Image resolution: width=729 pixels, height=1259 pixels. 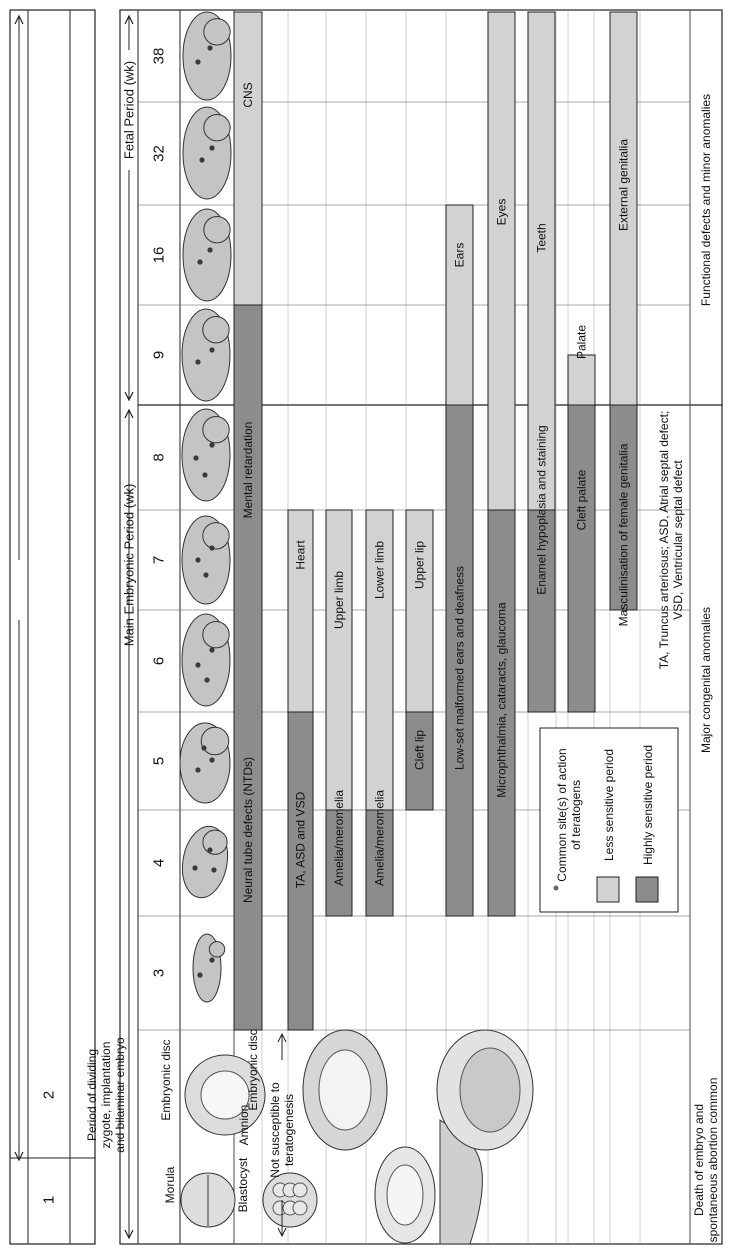 I want to click on blastocyst-label: Blastocyst, so click(x=243, y=1184).